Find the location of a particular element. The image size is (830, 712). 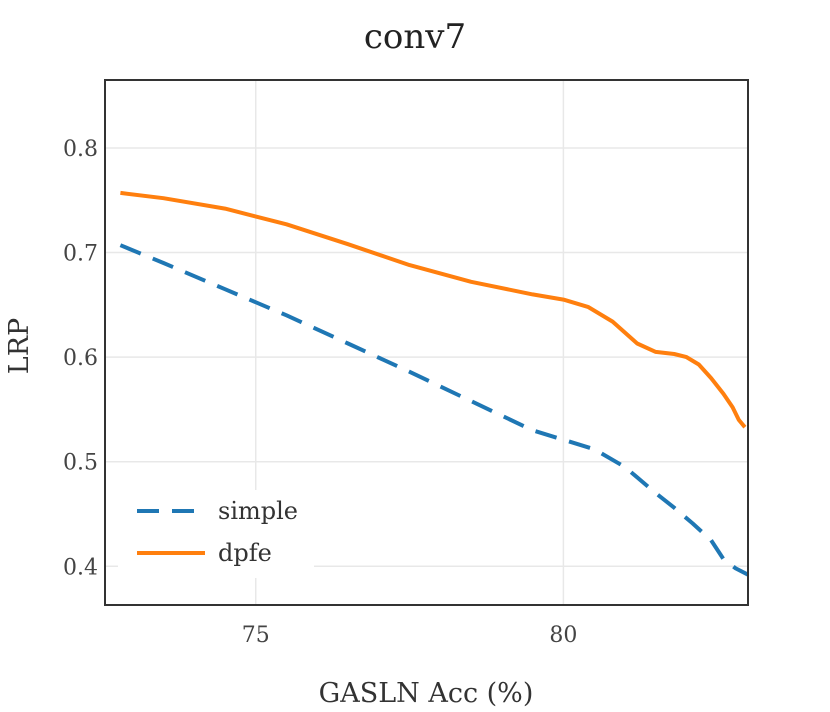

y-tick-label: 0.6 is located at coordinates (80, 358).